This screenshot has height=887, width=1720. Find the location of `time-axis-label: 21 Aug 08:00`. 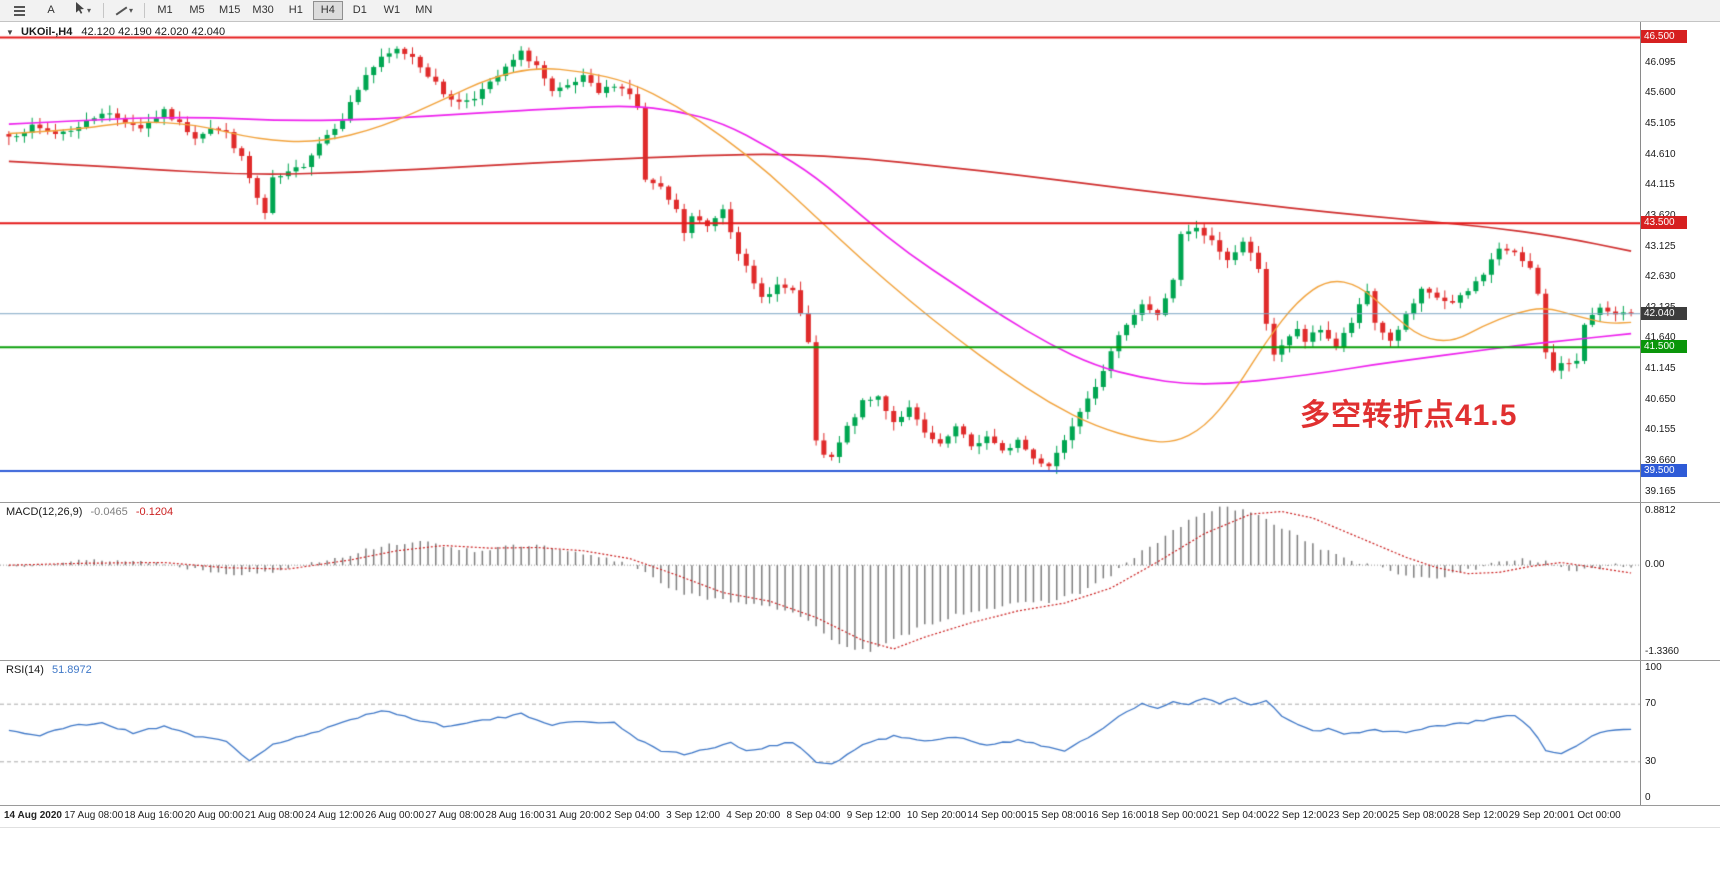

time-axis-label: 21 Aug 08:00 is located at coordinates (274, 815).